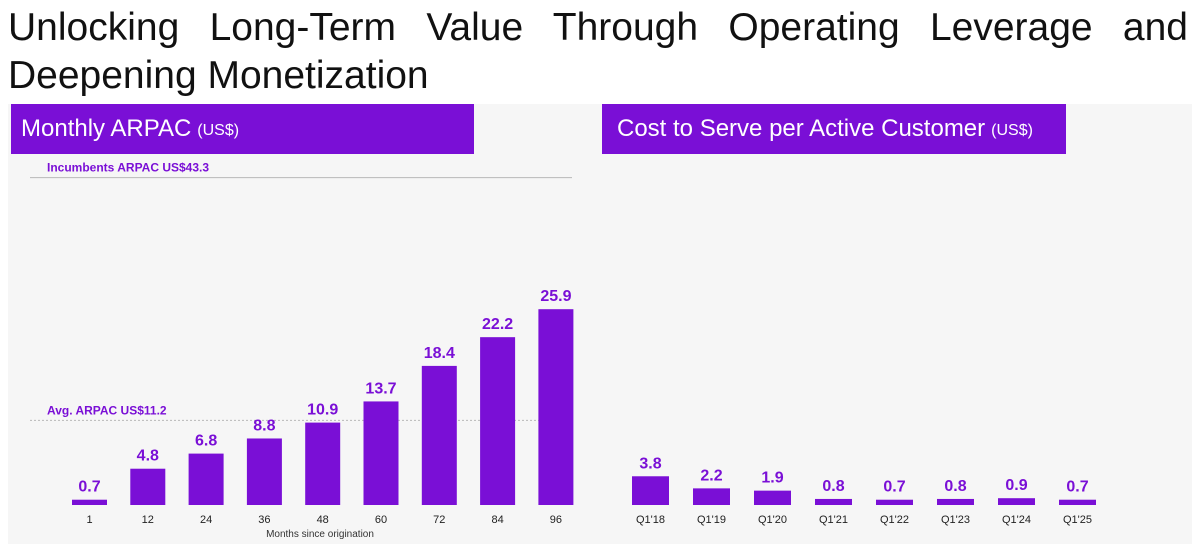 The width and height of the screenshot is (1200, 555). Describe the element at coordinates (148, 456) in the screenshot. I see `arpac-value-label: 4.8` at that location.